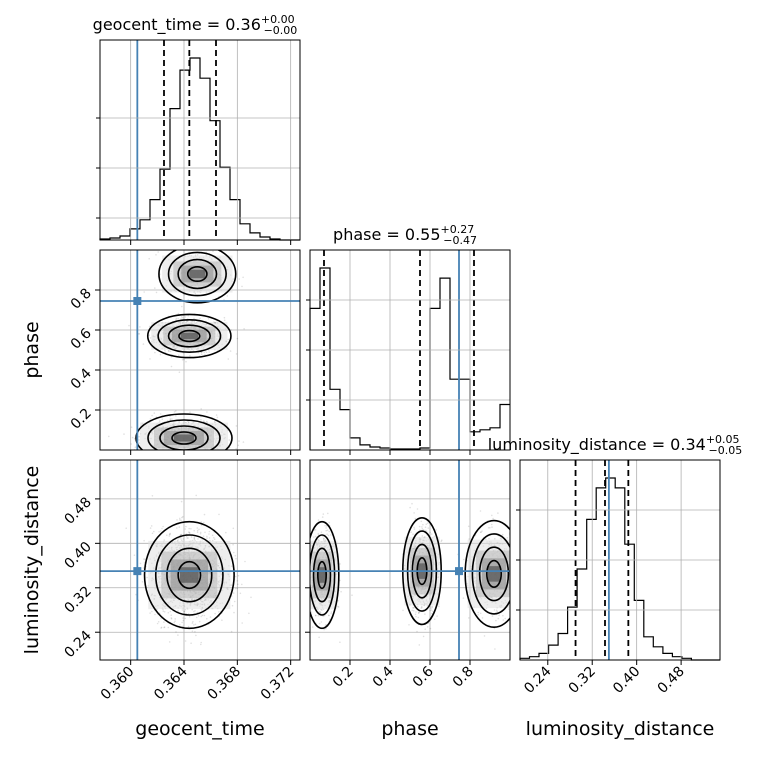 The image size is (760, 760). Describe the element at coordinates (81, 338) in the screenshot. I see `y-tick-label: 0.6` at that location.